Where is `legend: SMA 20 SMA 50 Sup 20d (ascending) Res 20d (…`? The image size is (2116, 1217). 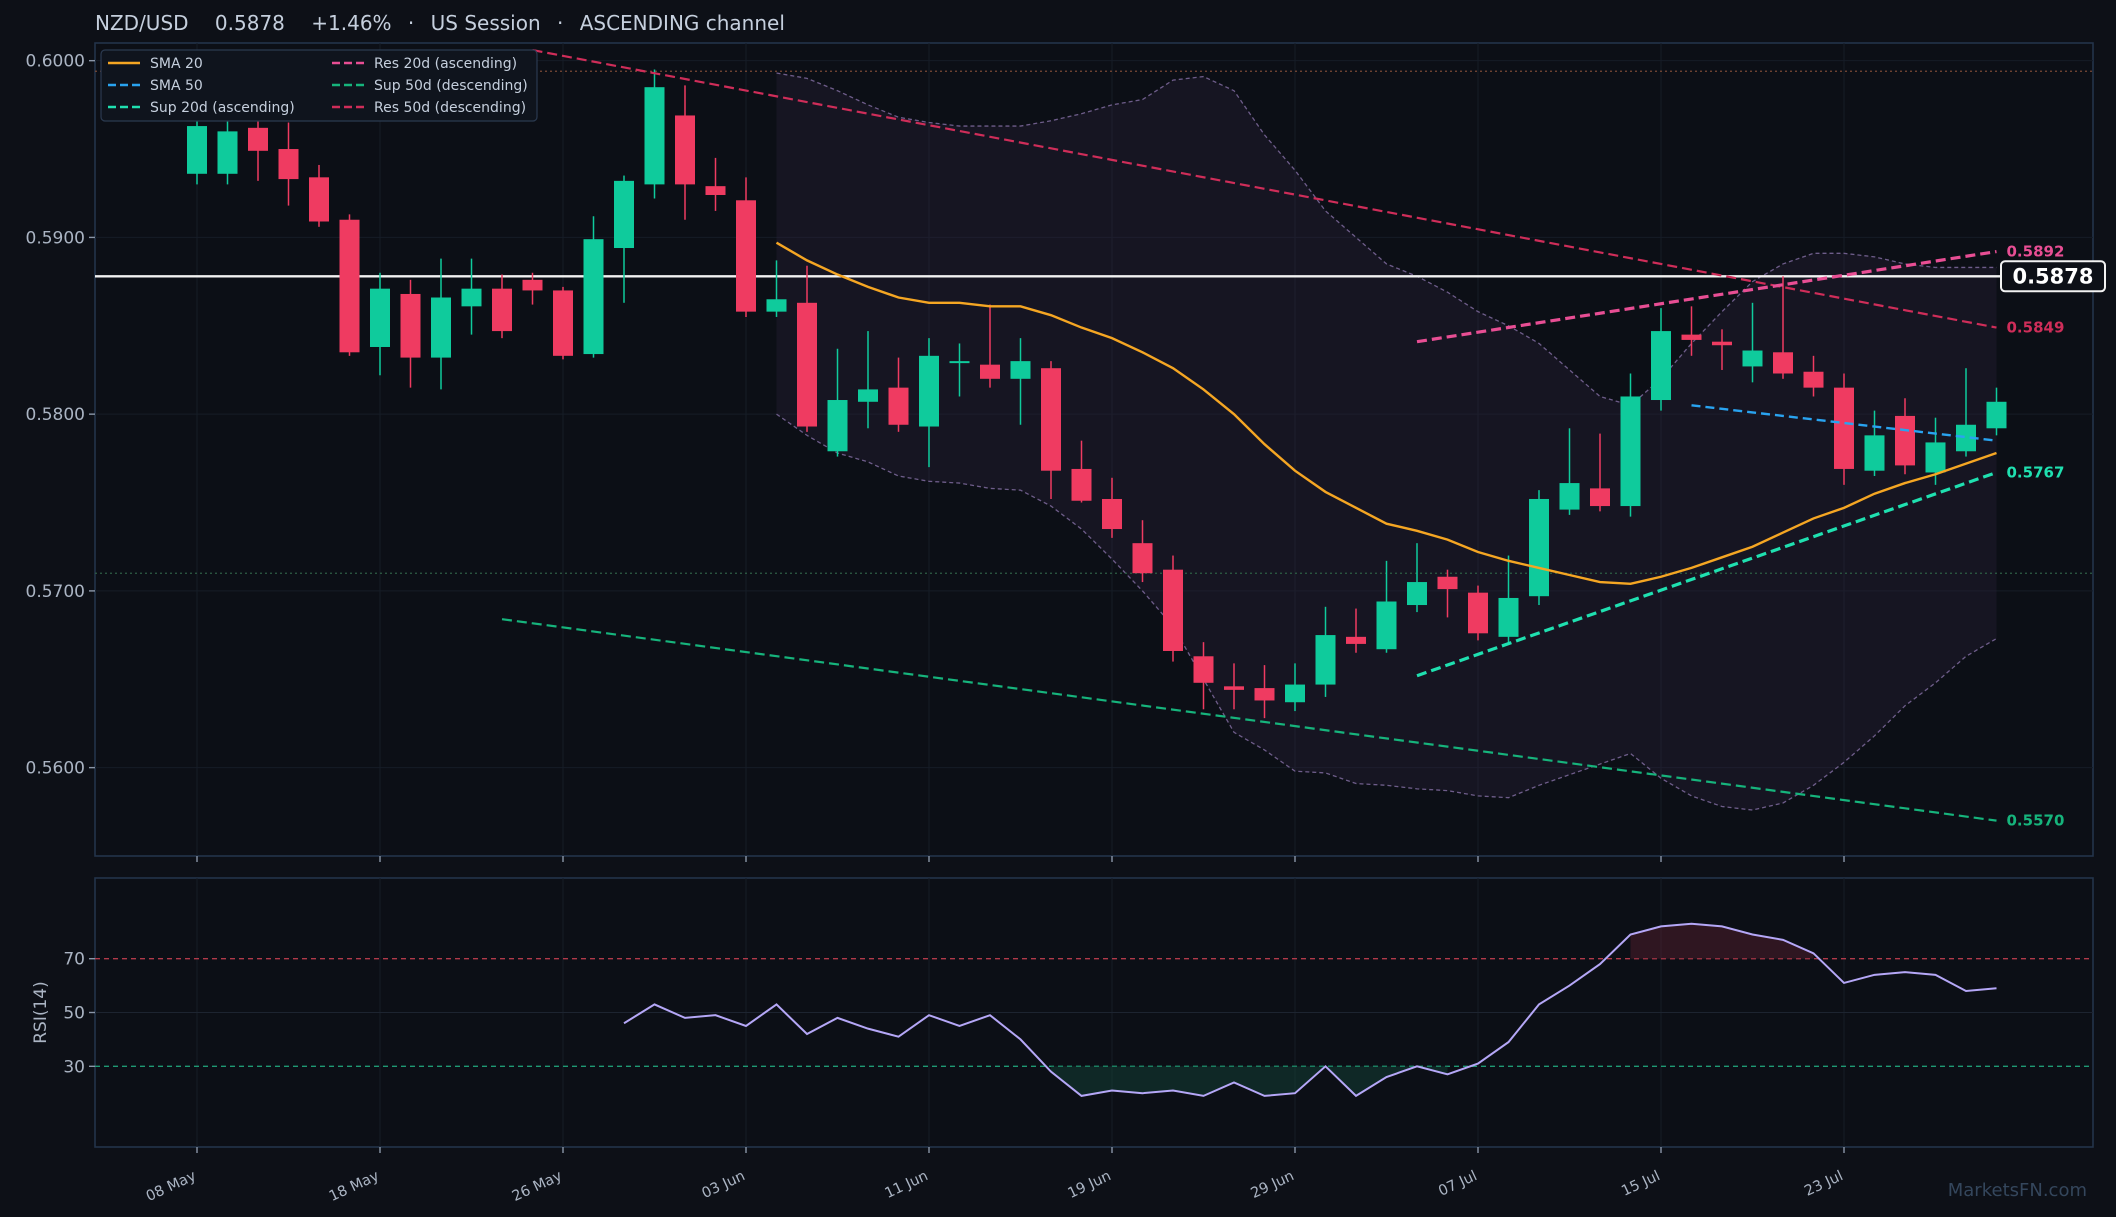
legend: SMA 20 SMA 50 Sup 20d (ascending) Res 20d (… is located at coordinates (319, 85).